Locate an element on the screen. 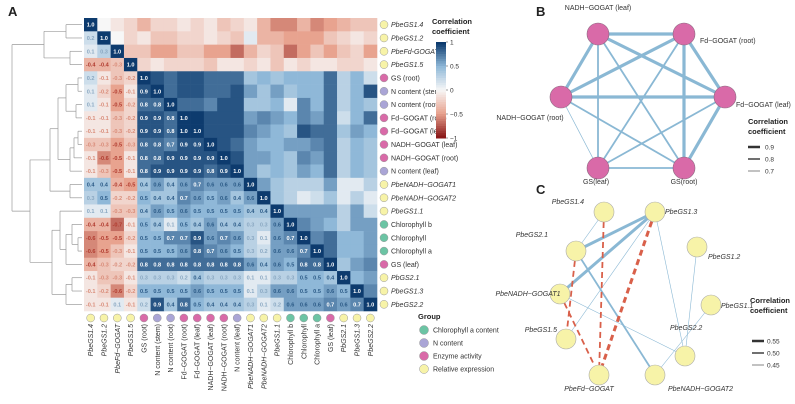  heatmap-cell-label: 0.9 is located at coordinates (197, 239).